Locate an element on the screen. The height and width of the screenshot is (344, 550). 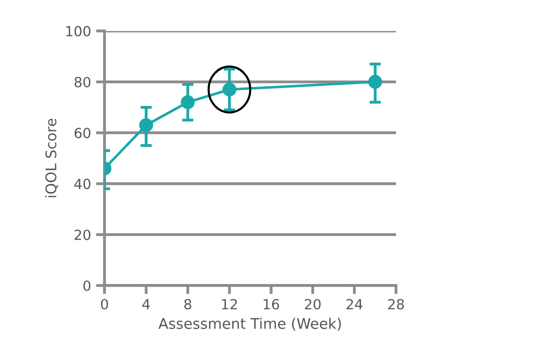
x-tick-label: 4 is located at coordinates (146, 304).